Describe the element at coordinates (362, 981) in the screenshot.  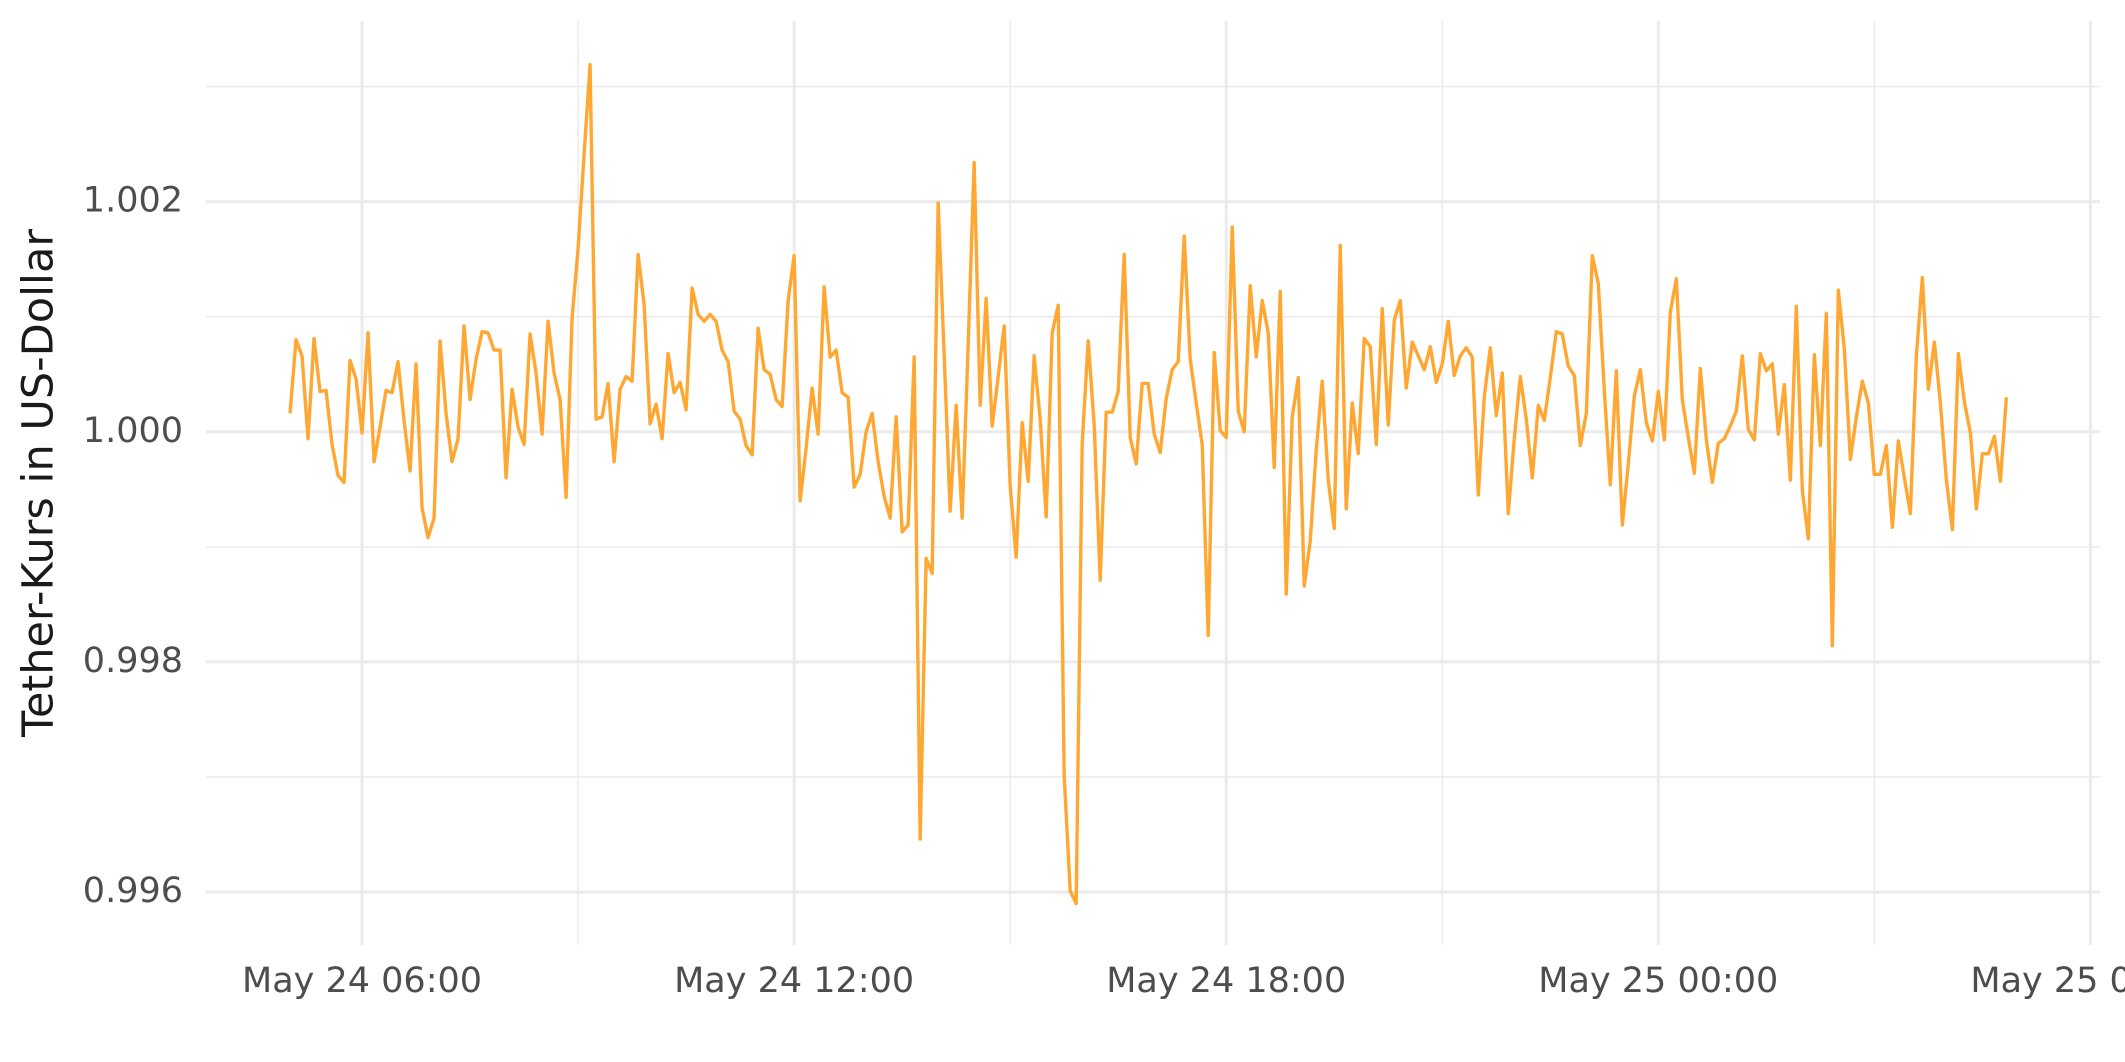
I see `x-tick-label: May 24 06:00` at that location.